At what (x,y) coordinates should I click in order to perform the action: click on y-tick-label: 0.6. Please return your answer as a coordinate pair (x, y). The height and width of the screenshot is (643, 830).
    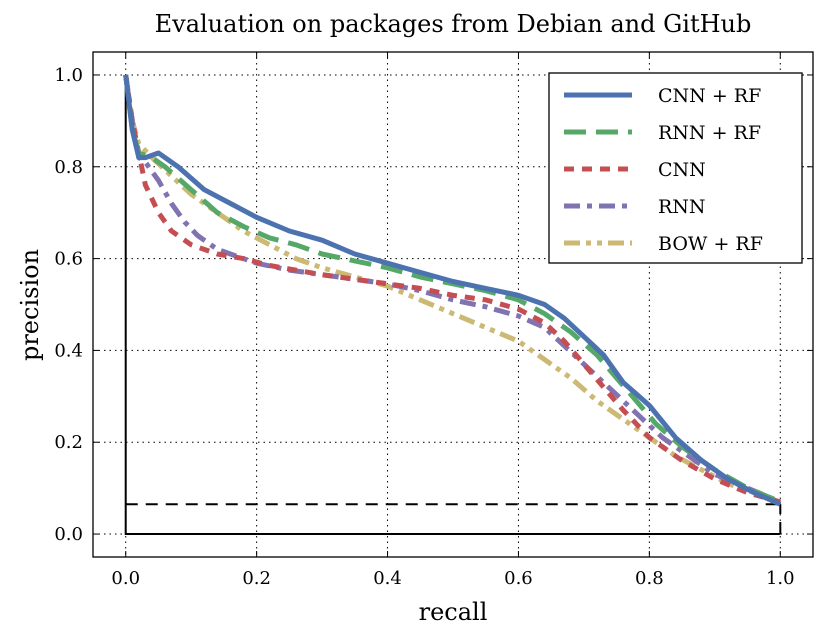
    Looking at the image, I should click on (68, 259).